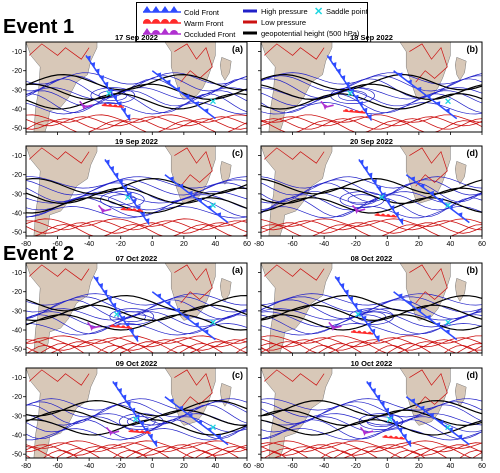 The image size is (500, 473). What do you see at coordinates (162, 31) in the screenshot?
I see `occluded-front-legend-icon` at bounding box center [162, 31].